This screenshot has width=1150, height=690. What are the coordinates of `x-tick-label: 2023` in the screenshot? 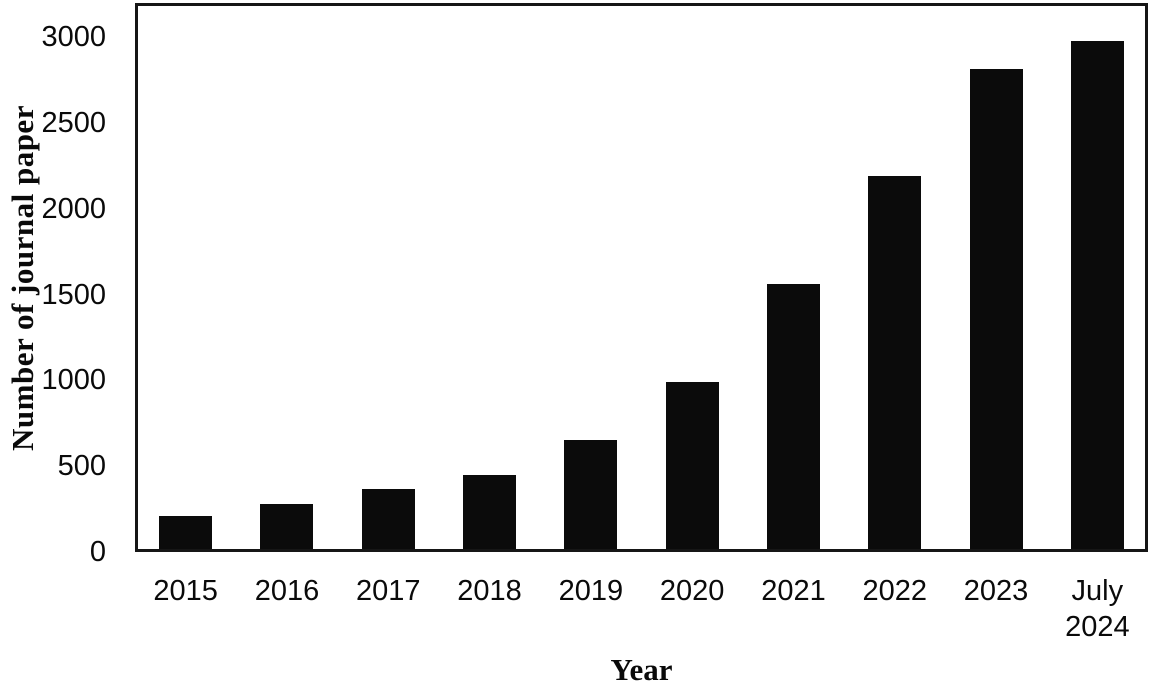 It's located at (996, 591).